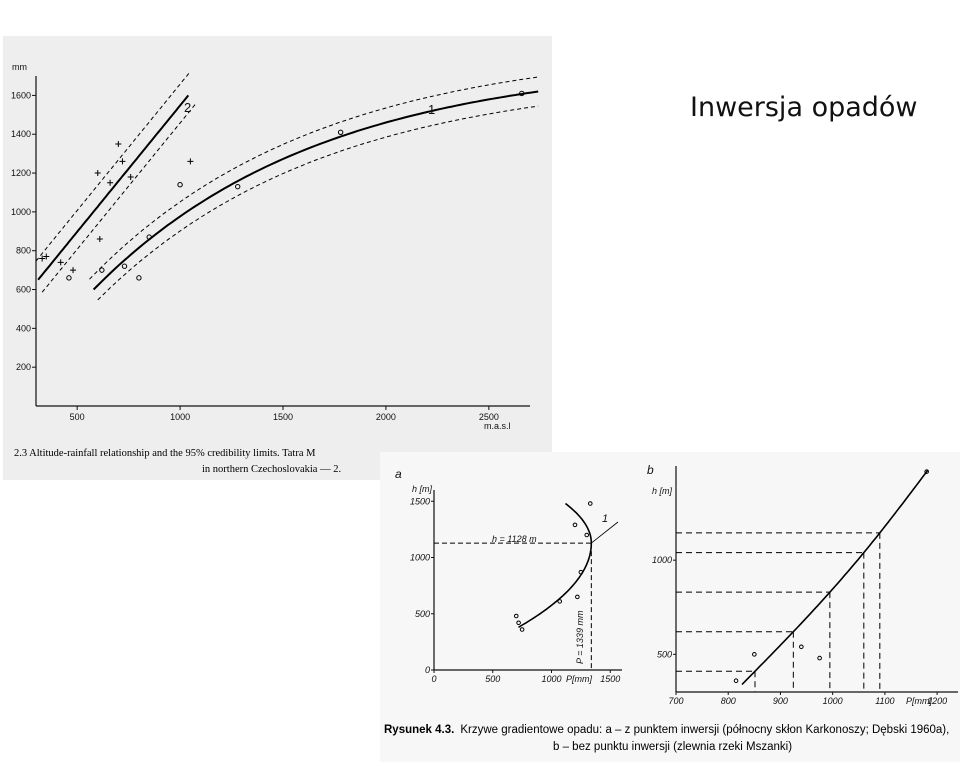  What do you see at coordinates (675, 701) in the screenshot?
I see `b-x-tick-label: 700` at bounding box center [675, 701].